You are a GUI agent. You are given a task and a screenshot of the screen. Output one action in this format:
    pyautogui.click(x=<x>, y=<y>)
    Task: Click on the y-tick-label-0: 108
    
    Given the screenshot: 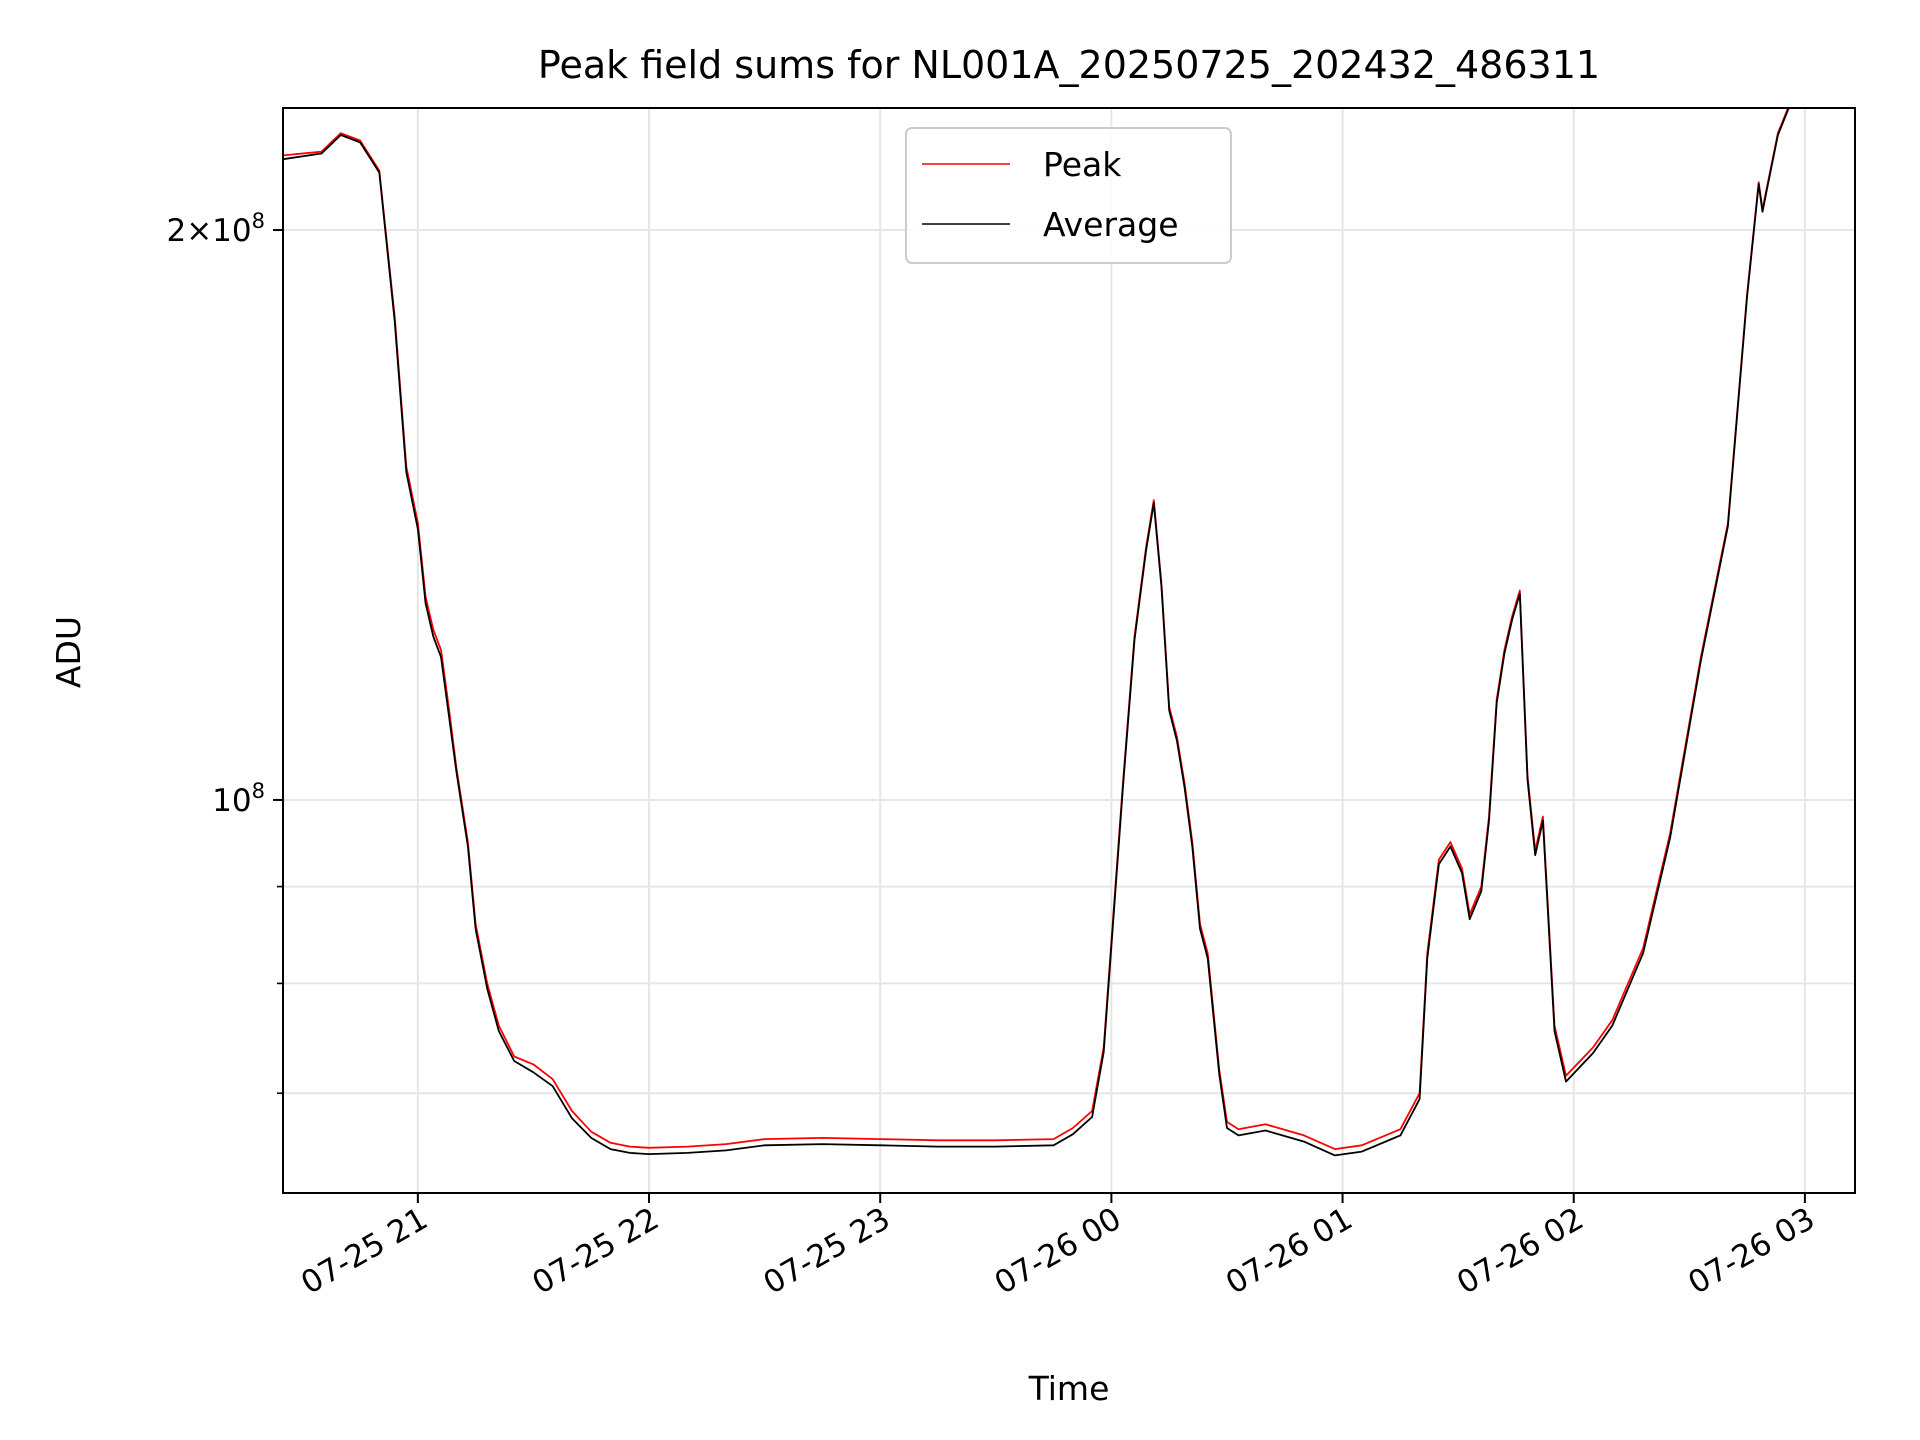 What is the action you would take?
    pyautogui.click(x=238, y=799)
    